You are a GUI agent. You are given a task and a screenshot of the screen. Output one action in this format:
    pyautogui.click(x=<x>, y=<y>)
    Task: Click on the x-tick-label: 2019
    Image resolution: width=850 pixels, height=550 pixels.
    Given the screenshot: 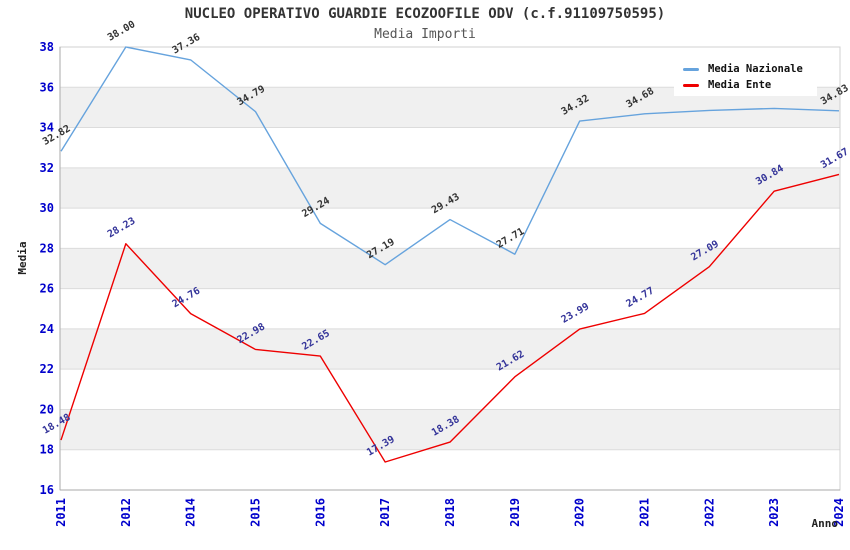 What is the action you would take?
    pyautogui.click(x=515, y=512)
    